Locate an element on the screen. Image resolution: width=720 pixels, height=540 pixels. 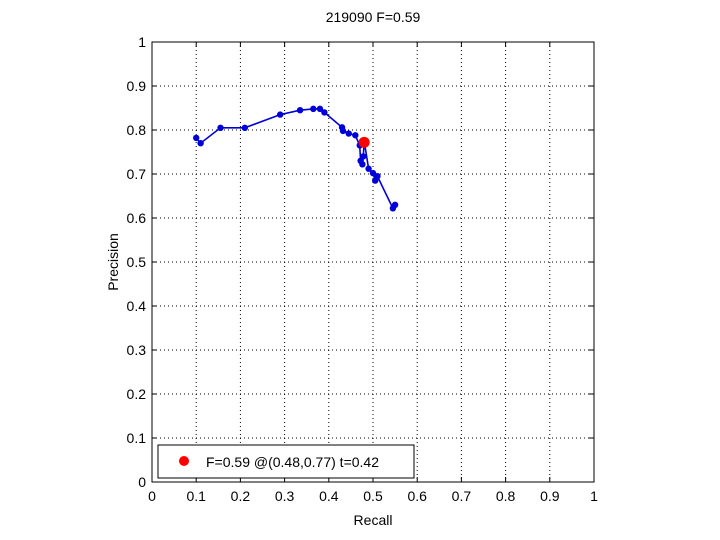
x-tick-label: 1 is located at coordinates (594, 496).